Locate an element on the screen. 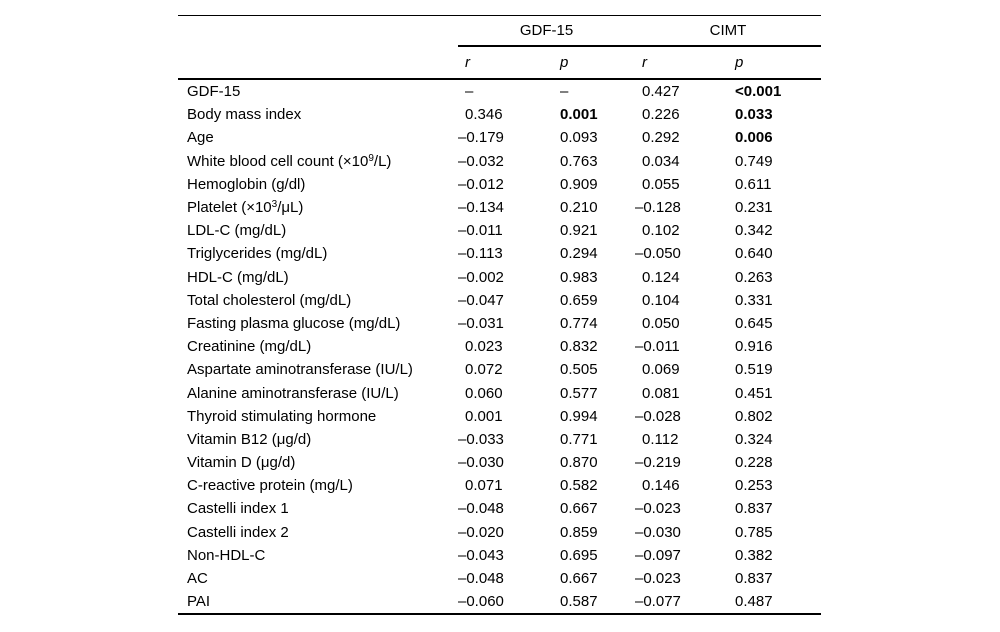 Image resolution: width=1000 pixels, height=632 pixels. cell-gdf15-r: – is located at coordinates (469, 92).